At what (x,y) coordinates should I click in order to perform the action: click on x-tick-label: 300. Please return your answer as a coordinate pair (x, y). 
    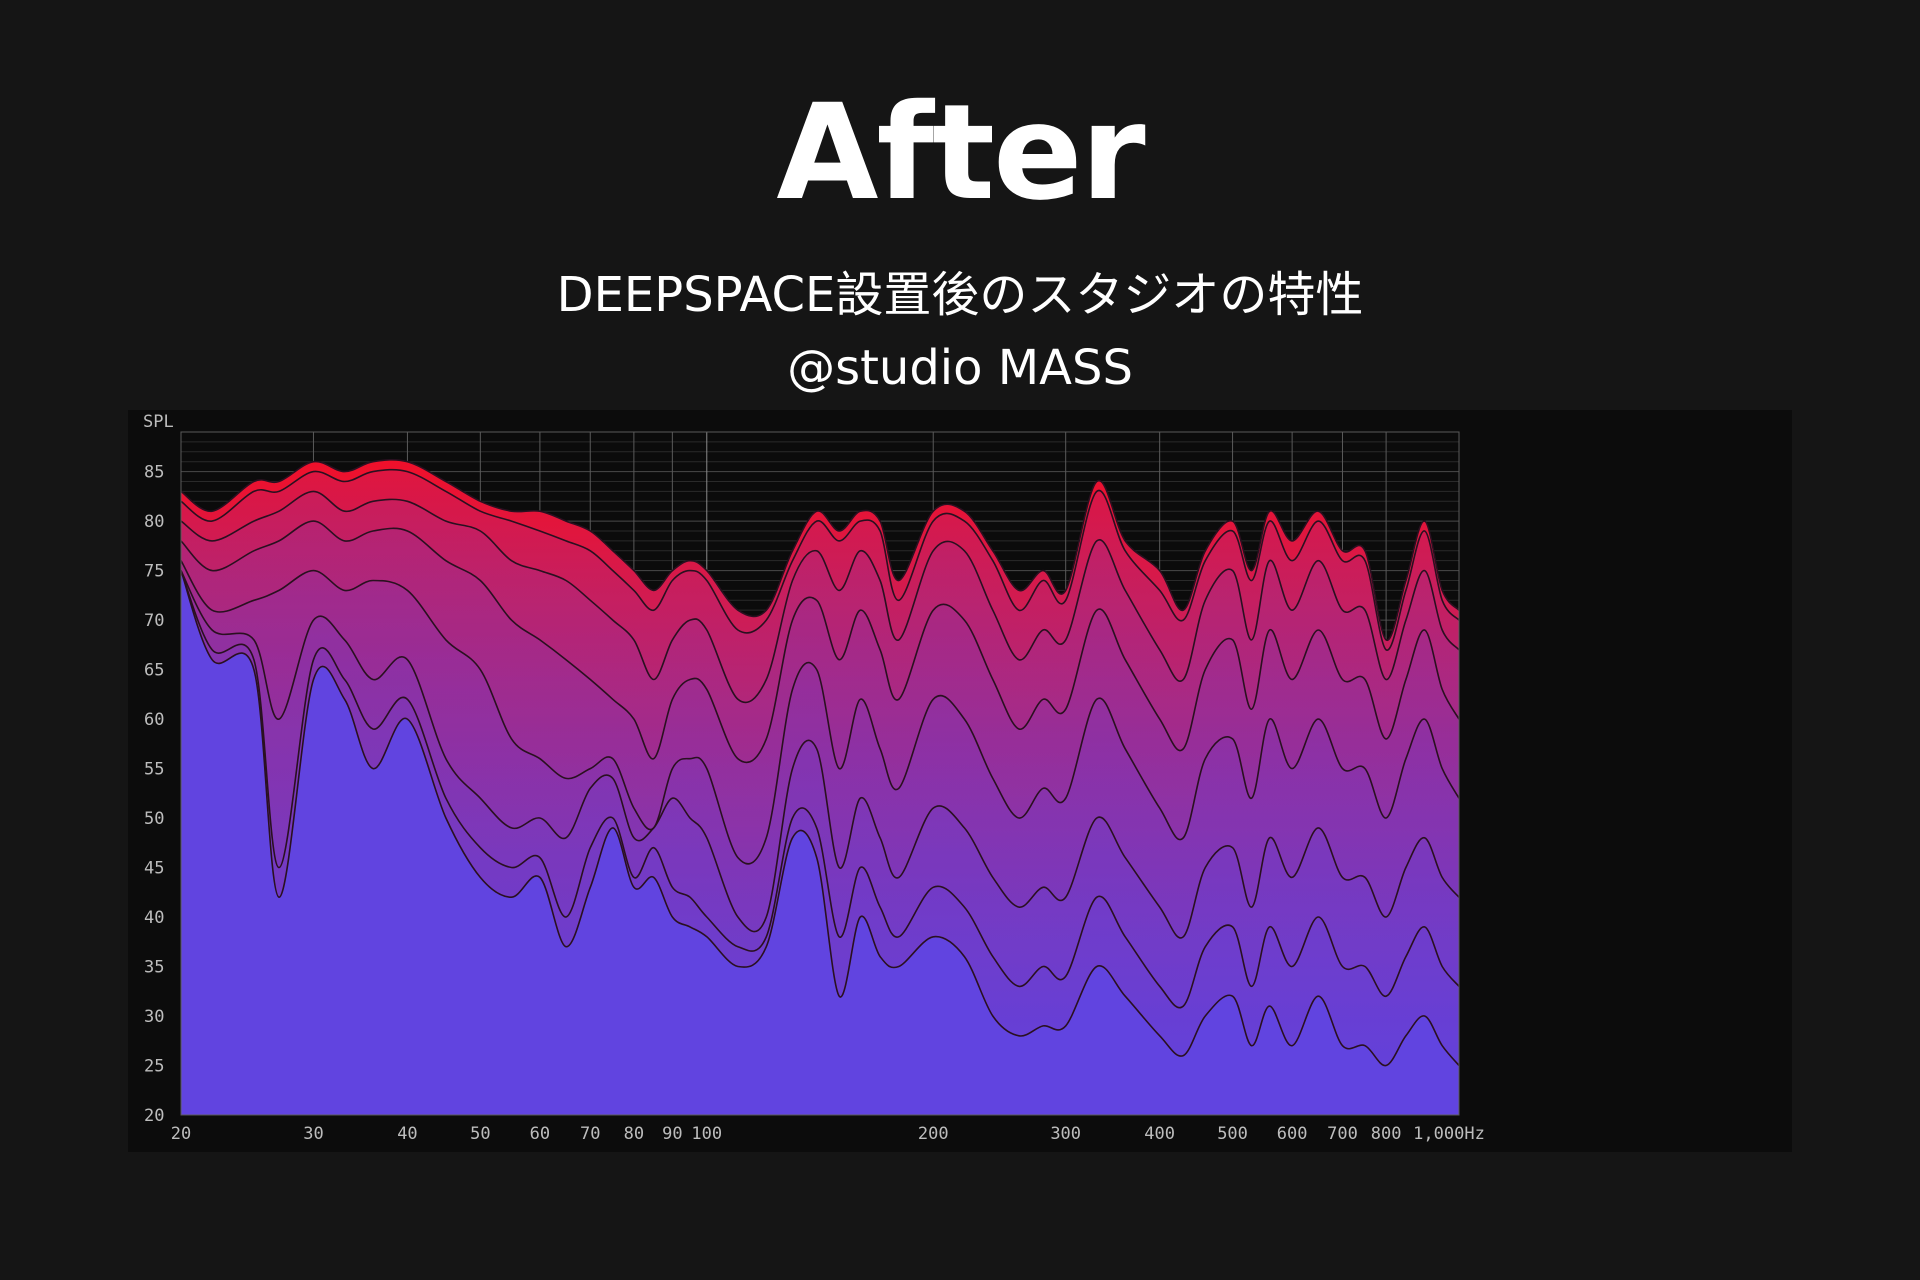
    Looking at the image, I should click on (1065, 1134).